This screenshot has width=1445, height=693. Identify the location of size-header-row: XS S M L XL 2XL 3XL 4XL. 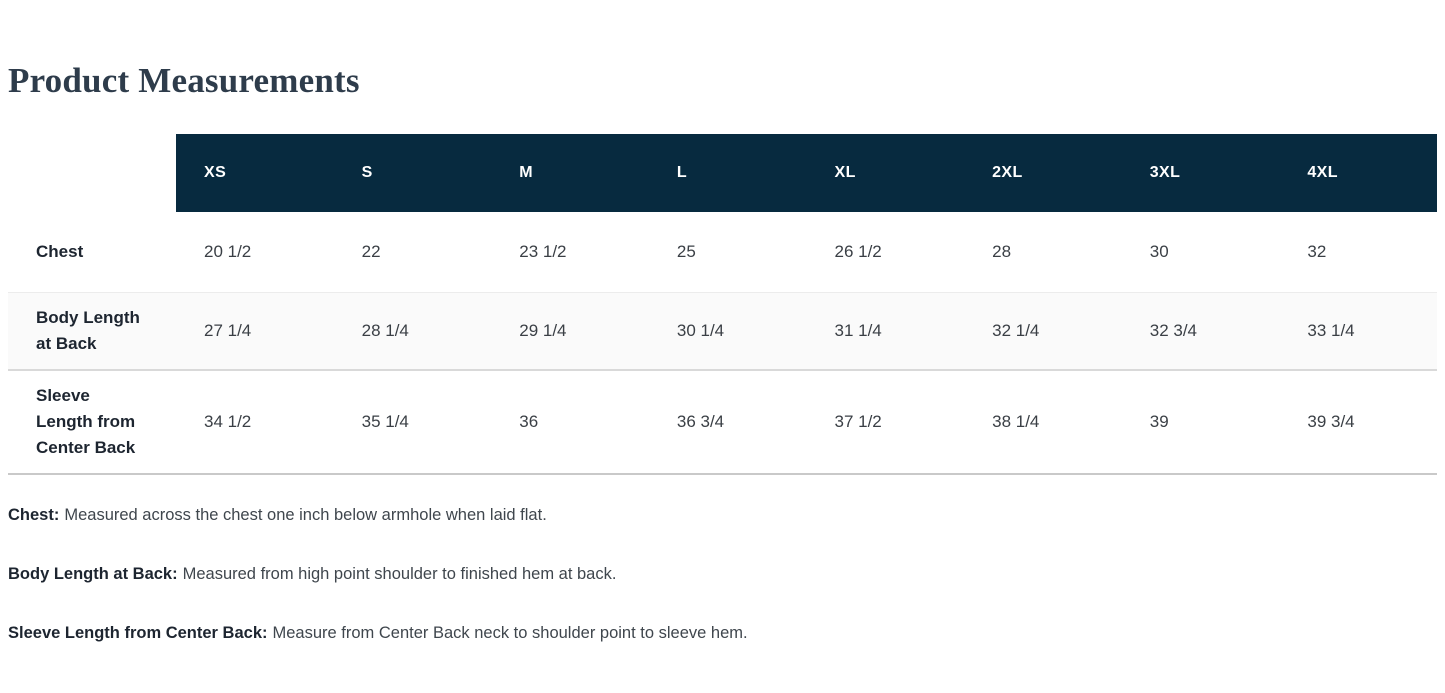
(722, 173).